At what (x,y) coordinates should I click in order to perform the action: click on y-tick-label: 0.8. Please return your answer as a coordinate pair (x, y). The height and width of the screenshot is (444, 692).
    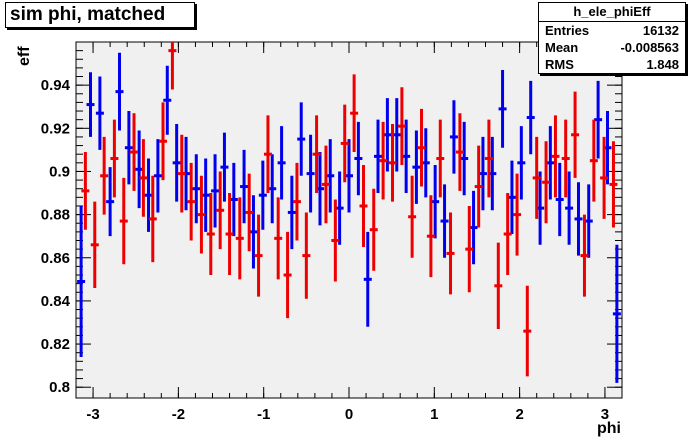
    Looking at the image, I should click on (59, 387).